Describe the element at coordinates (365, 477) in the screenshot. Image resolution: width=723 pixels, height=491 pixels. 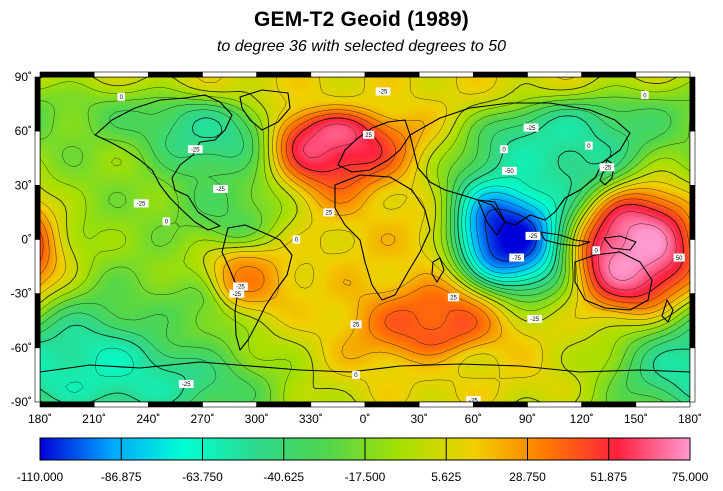
I see `colorbar-tick-label: -17.500` at that location.